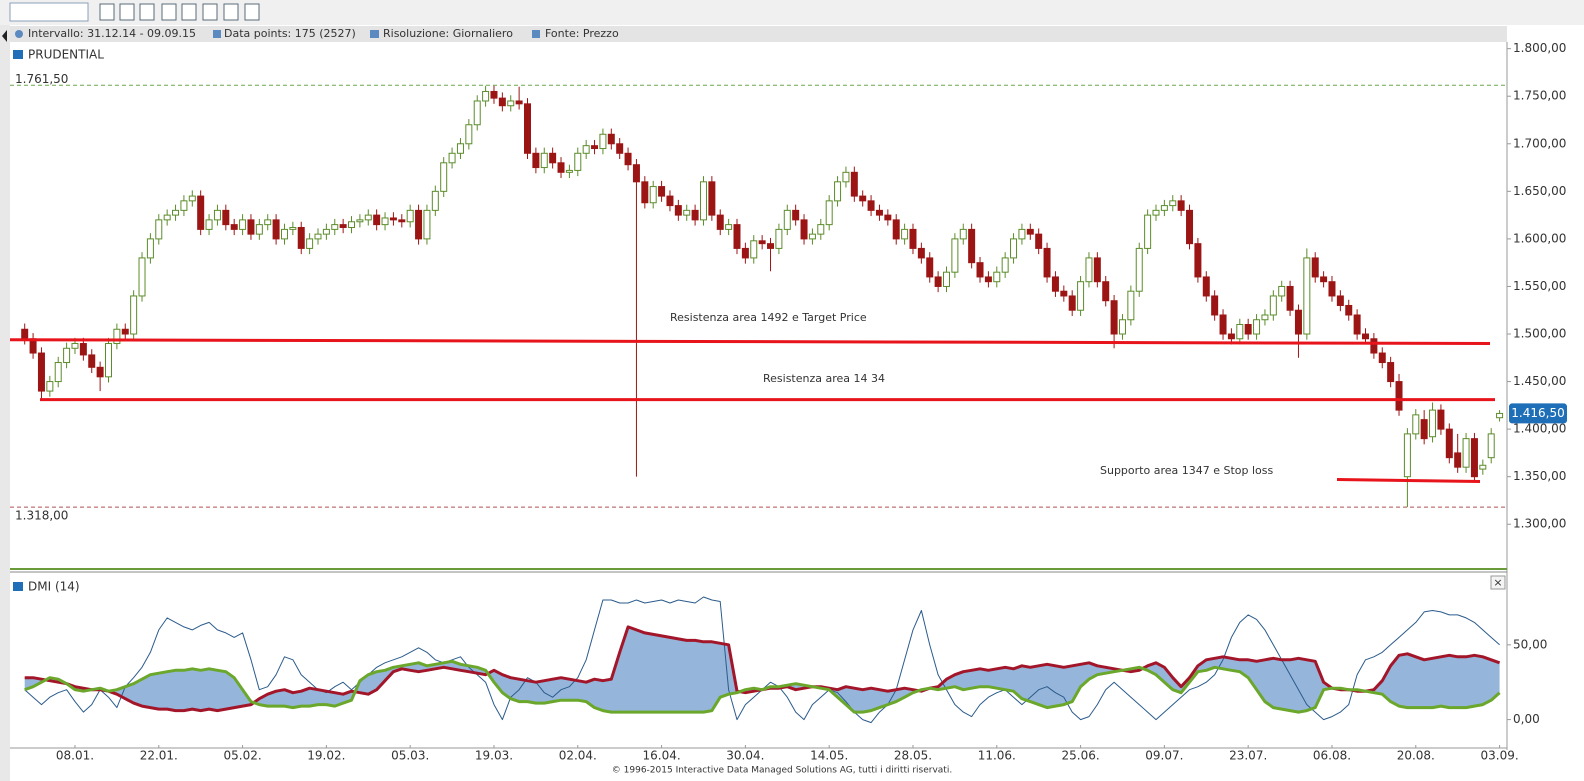 Image resolution: width=1584 pixels, height=781 pixels. What do you see at coordinates (75, 756) in the screenshot?
I see `x-tick-label: 08.01.` at bounding box center [75, 756].